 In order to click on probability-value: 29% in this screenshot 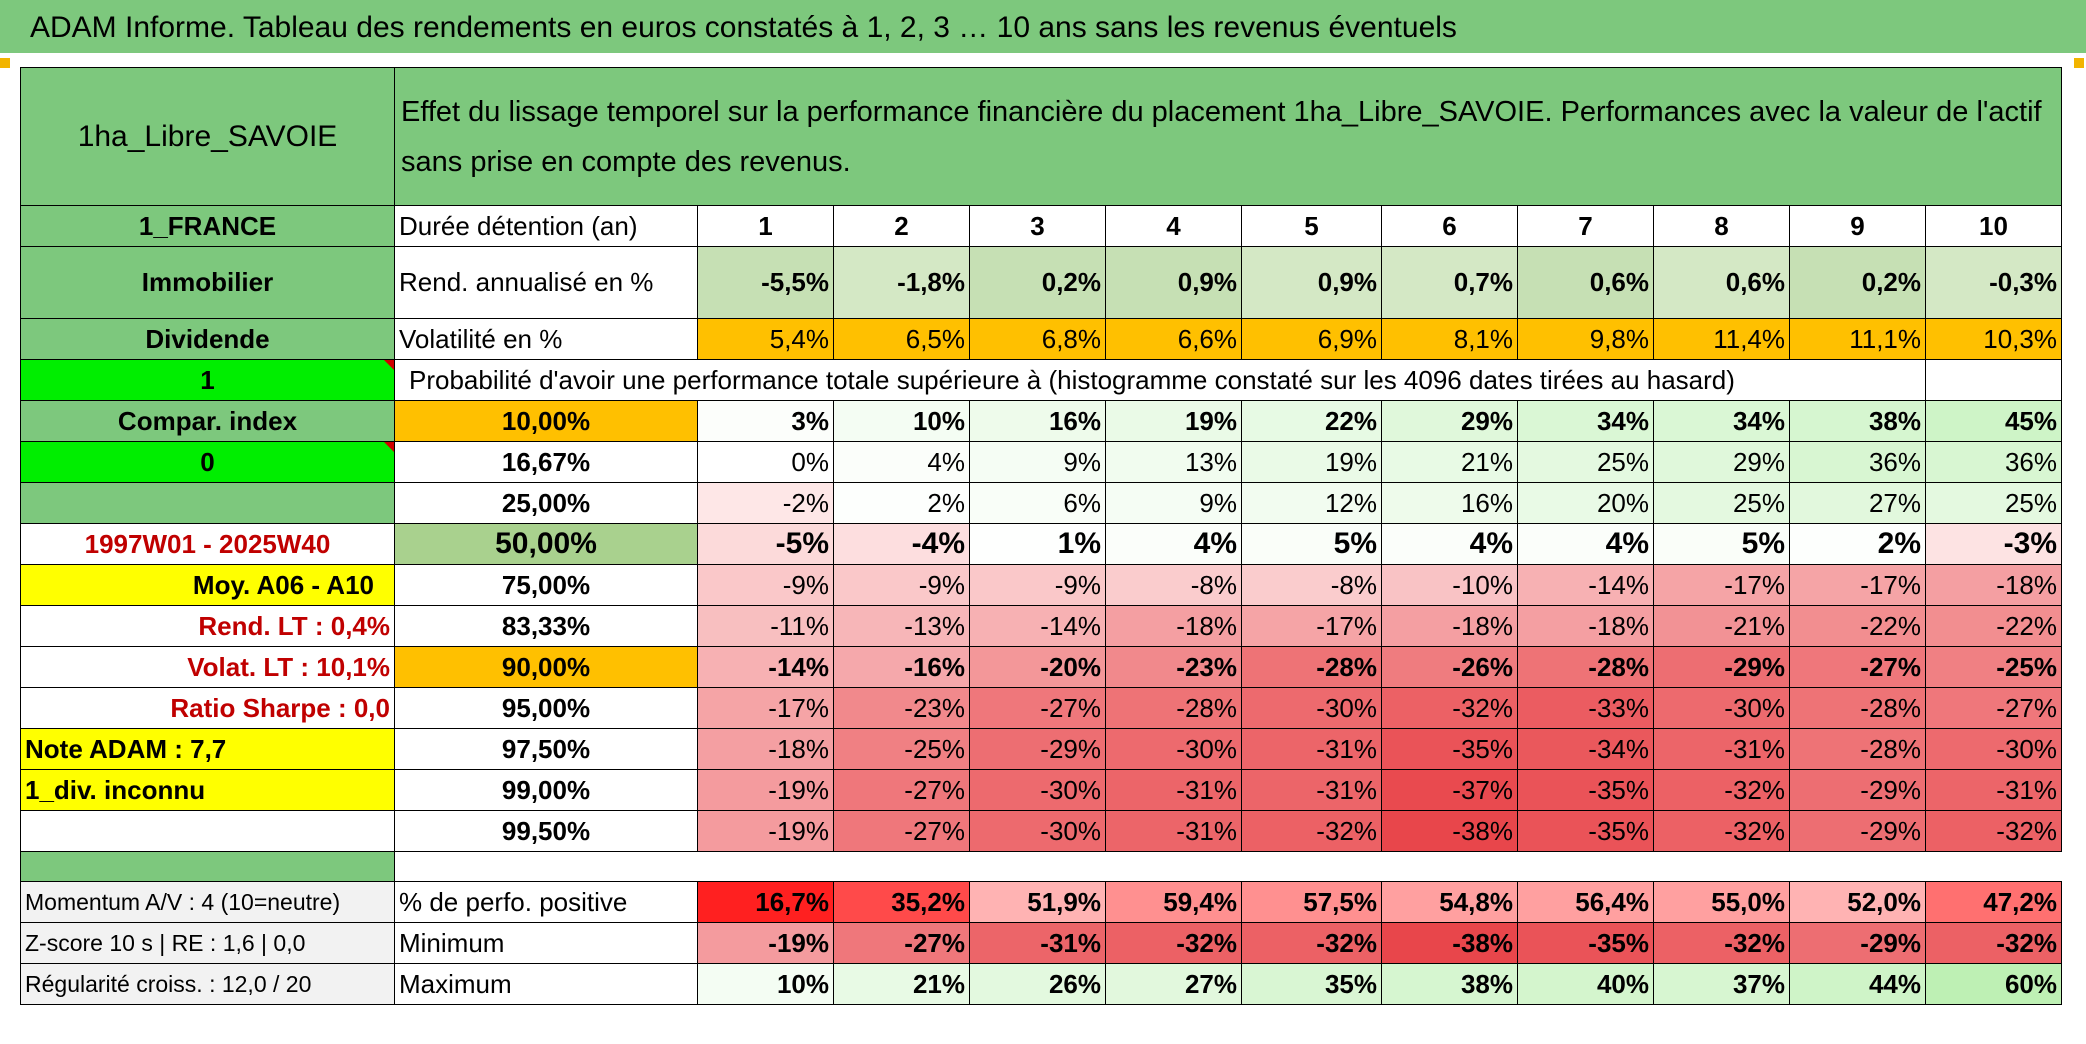, I will do `click(1449, 421)`.